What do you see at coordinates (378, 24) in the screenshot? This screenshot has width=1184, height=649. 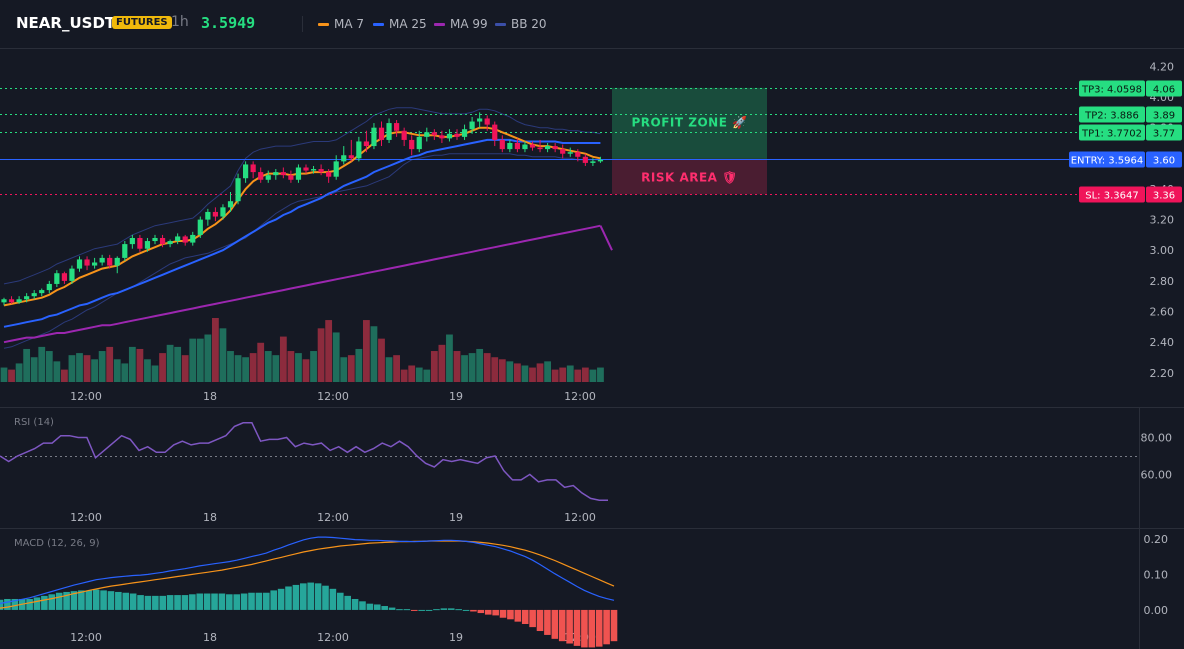 I see `legend-swatch-ma25` at bounding box center [378, 24].